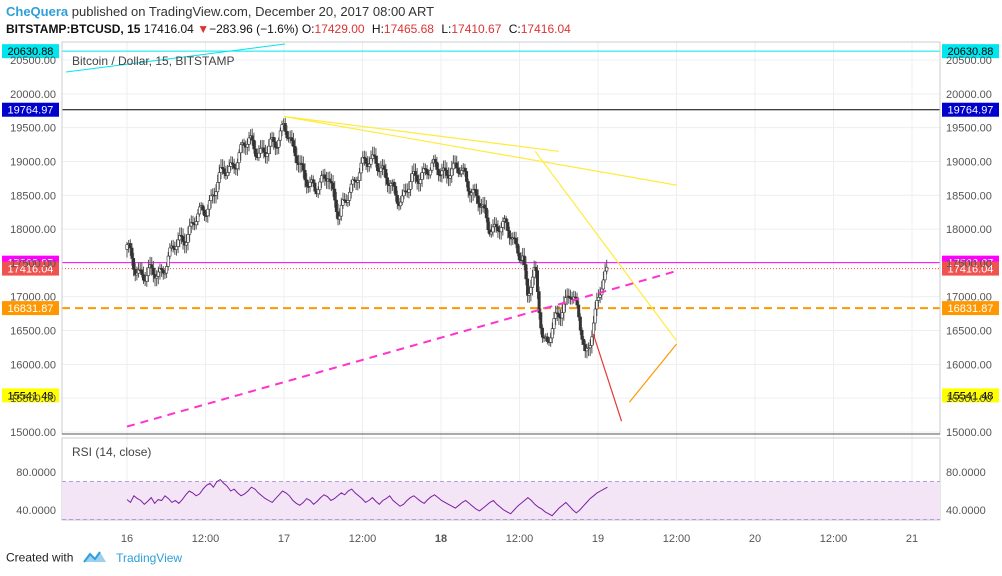 The width and height of the screenshot is (1002, 576). I want to click on drop-arrow-line, so click(607, 377).